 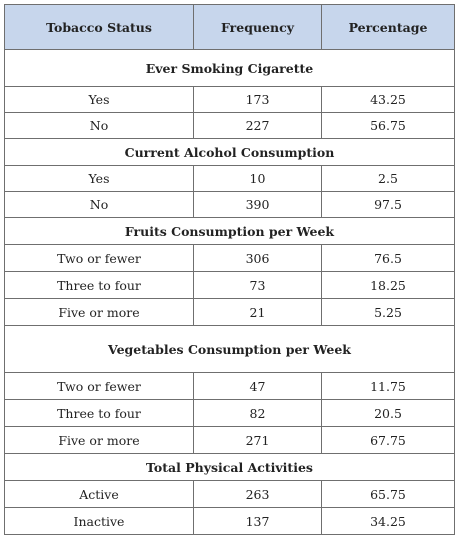 I want to click on frequency-cell: 306, so click(x=257, y=258).